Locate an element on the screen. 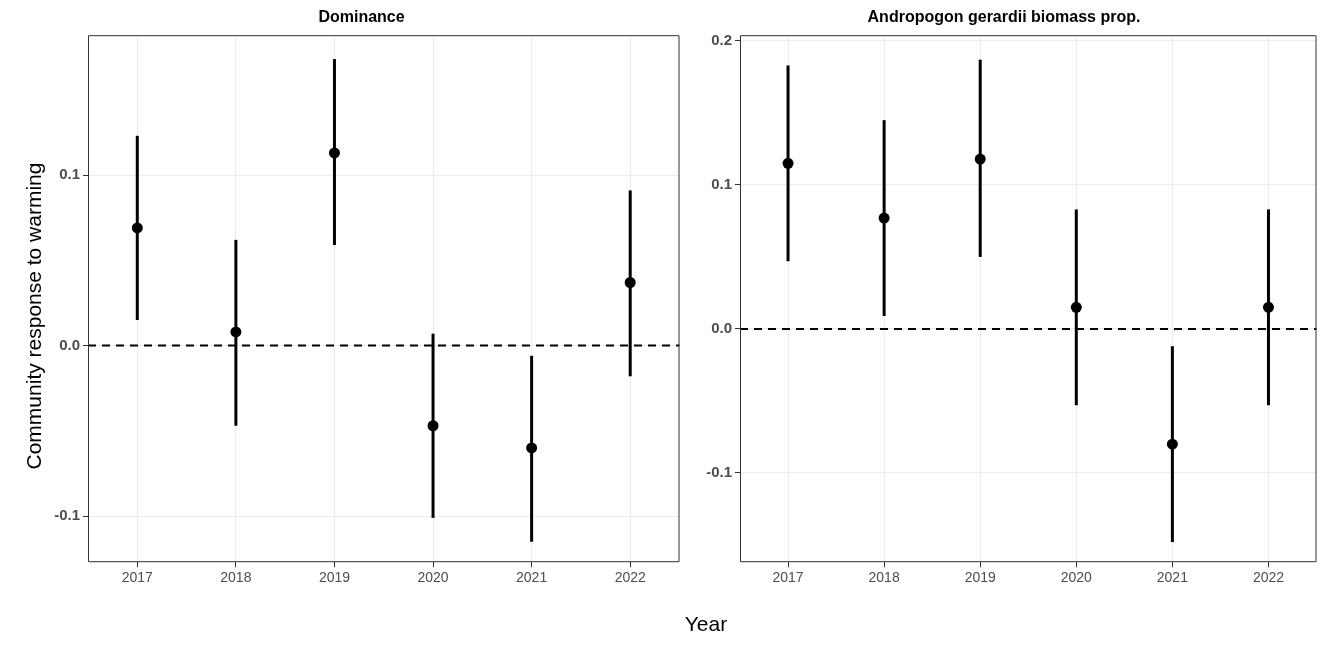  chart-title: Andropogon gerardii biomass prop. is located at coordinates (1004, 17).